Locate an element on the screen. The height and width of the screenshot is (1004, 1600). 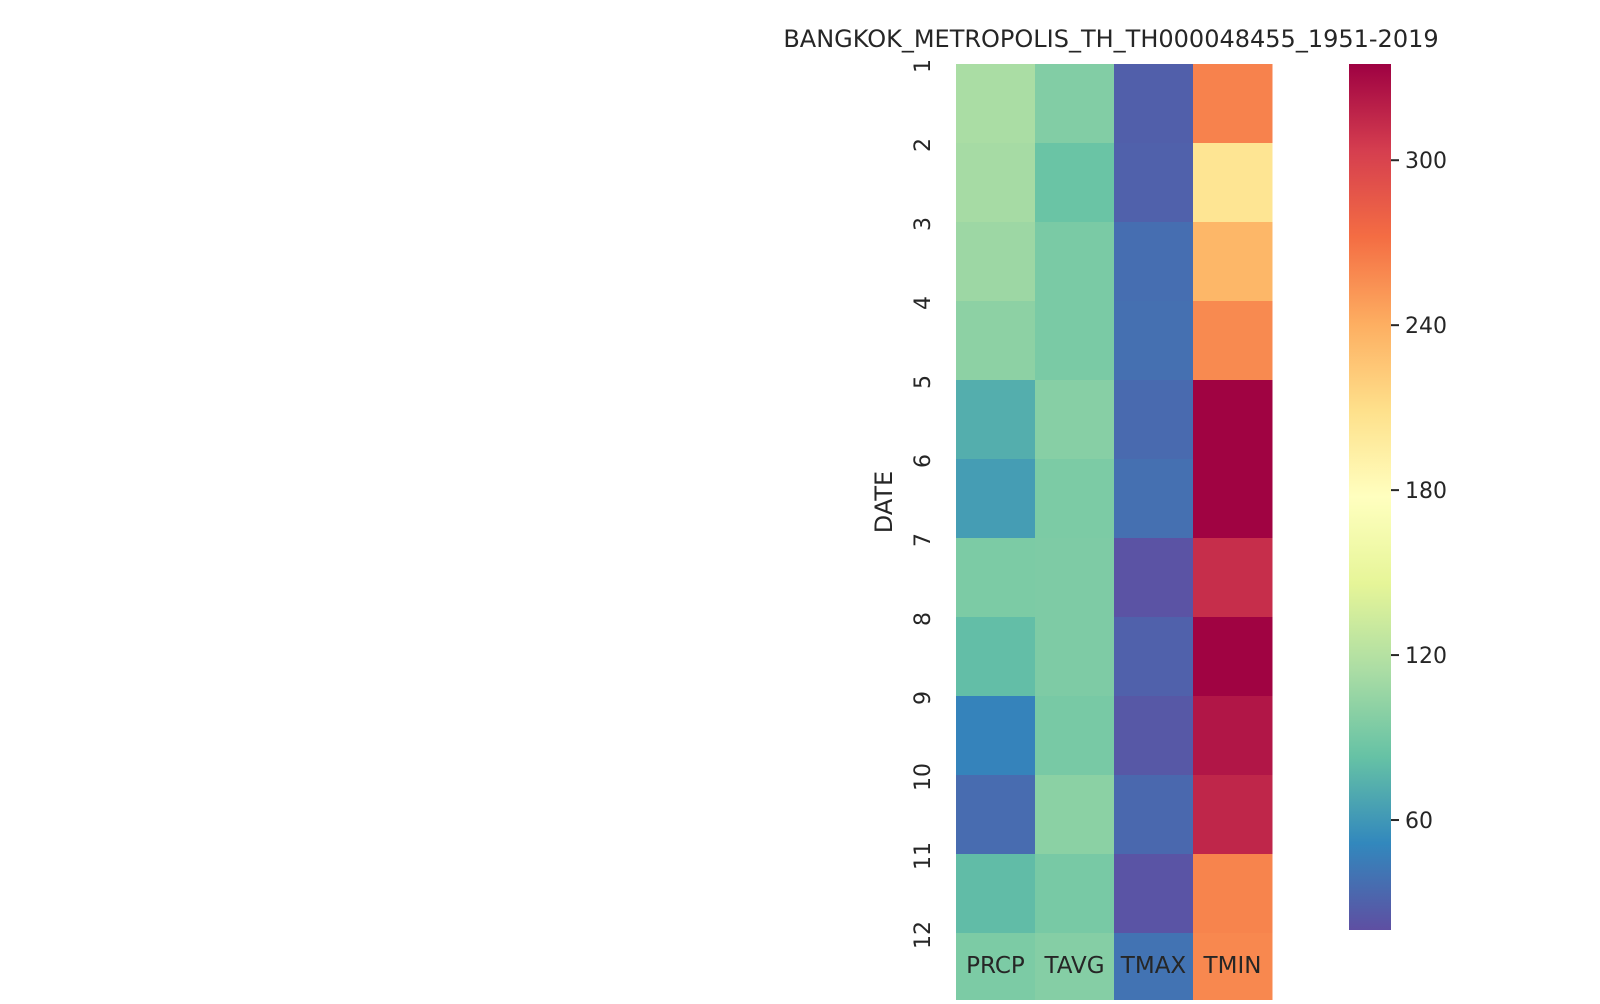
heatmap-cell-7-tmin is located at coordinates (1233, 578).